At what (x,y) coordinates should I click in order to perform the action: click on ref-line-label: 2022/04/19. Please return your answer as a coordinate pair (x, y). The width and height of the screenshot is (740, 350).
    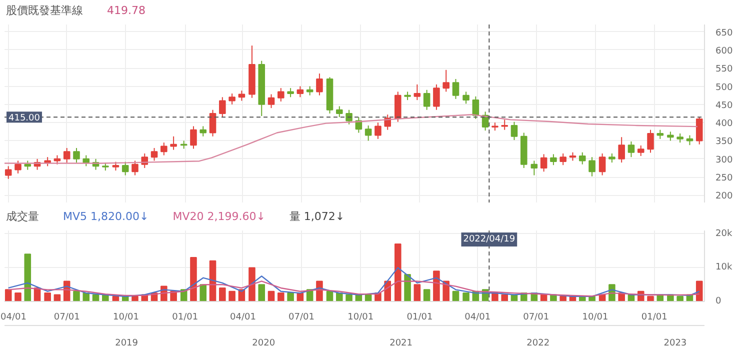
    Looking at the image, I should click on (489, 239).